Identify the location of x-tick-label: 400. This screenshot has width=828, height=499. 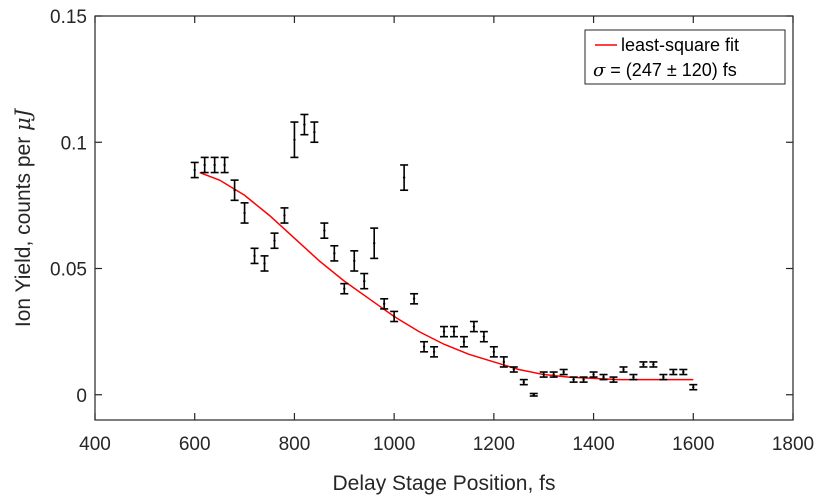
(95, 444).